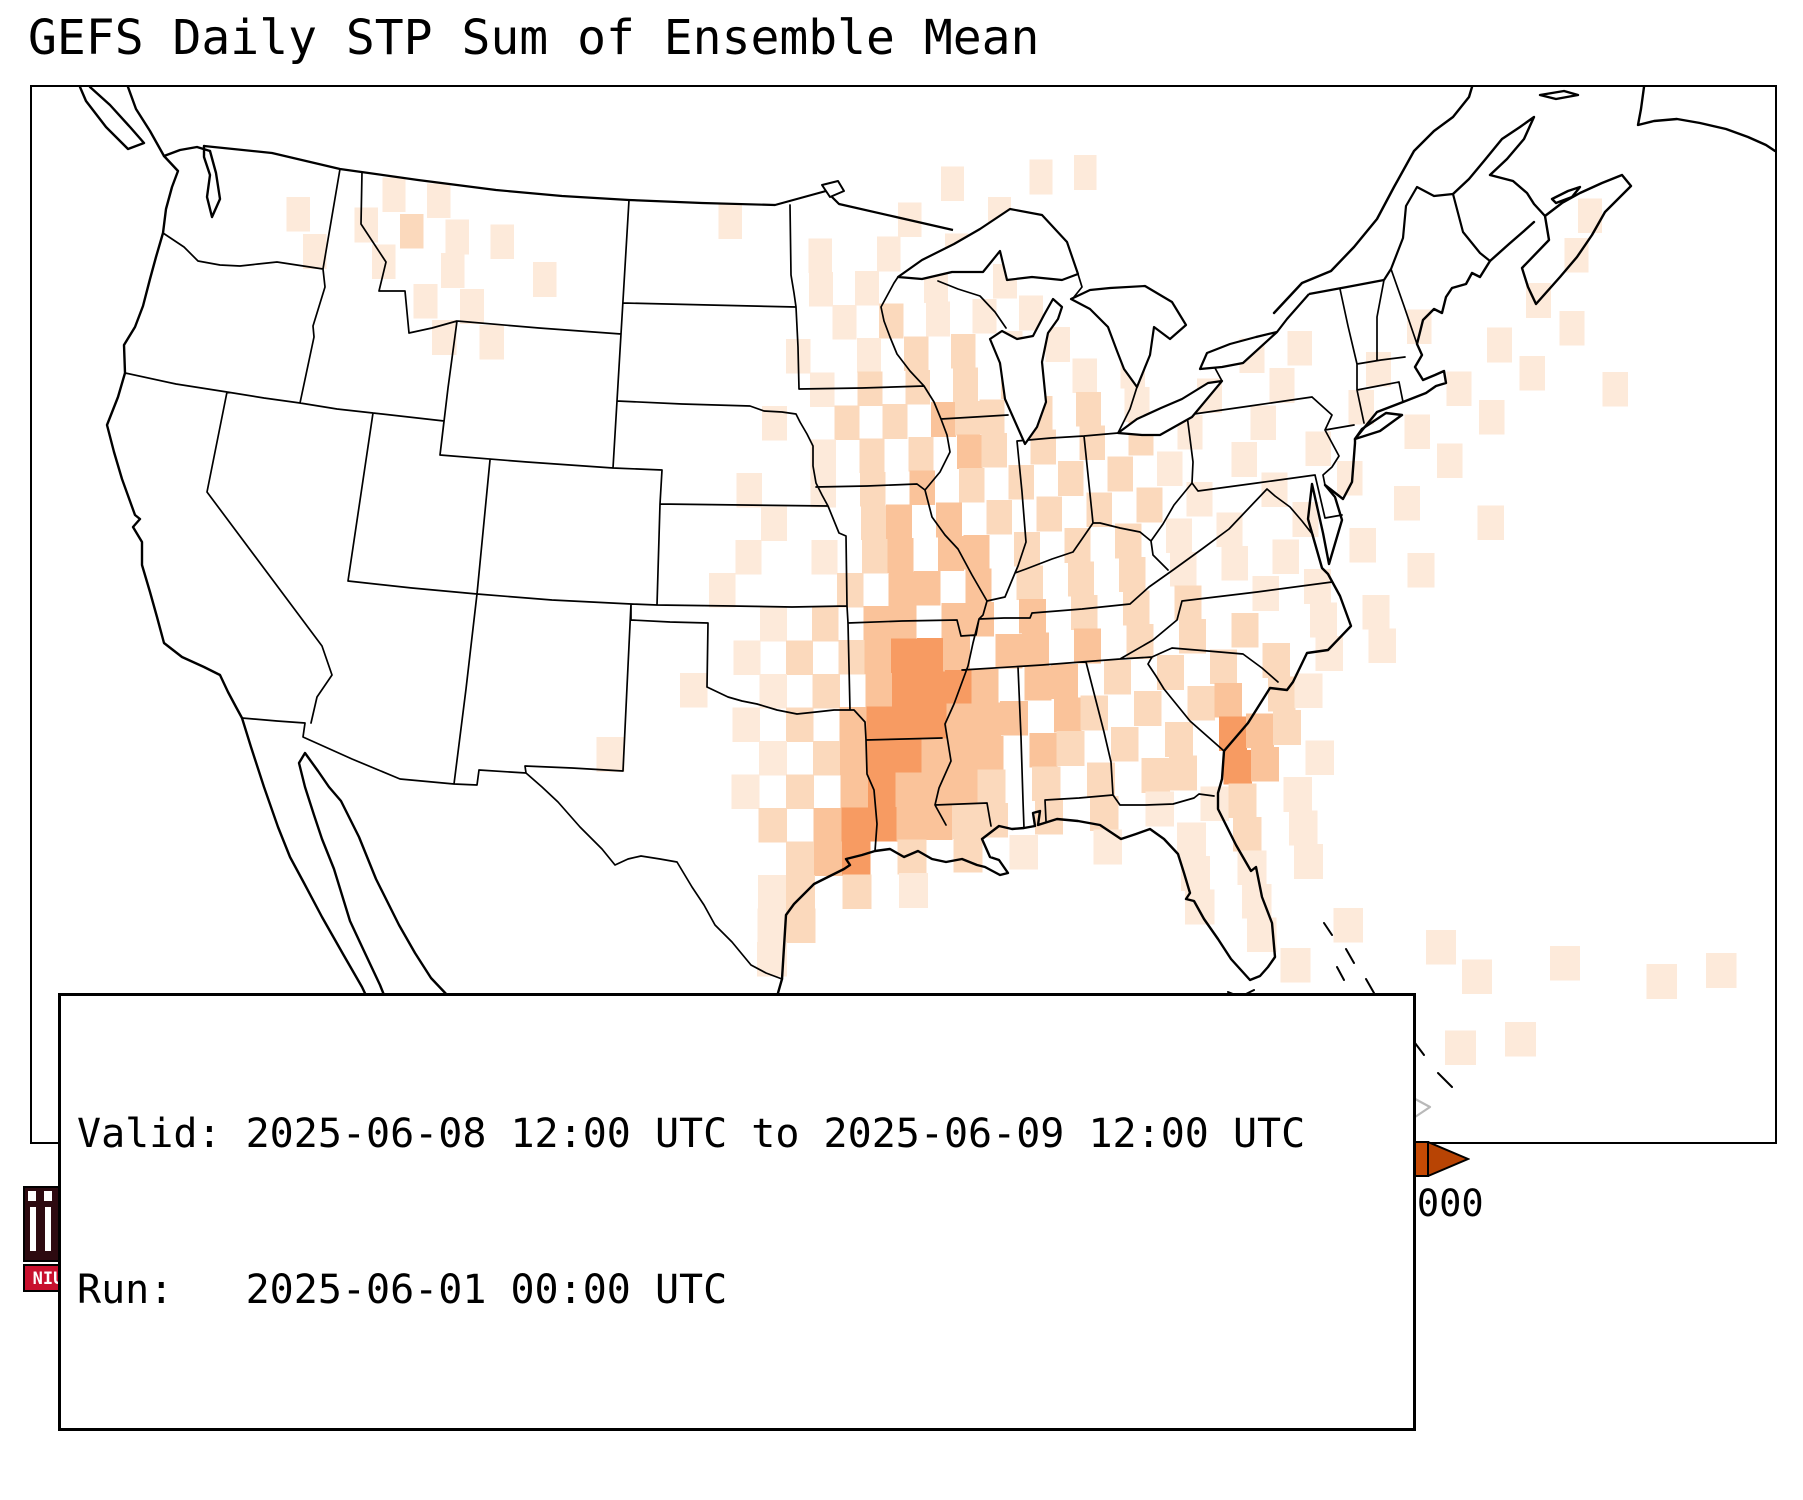 The height and width of the screenshot is (1500, 1803). Describe the element at coordinates (402, 1290) in the screenshot. I see `run-time-text: Run: 2025-06-01 00:00 UTC` at that location.